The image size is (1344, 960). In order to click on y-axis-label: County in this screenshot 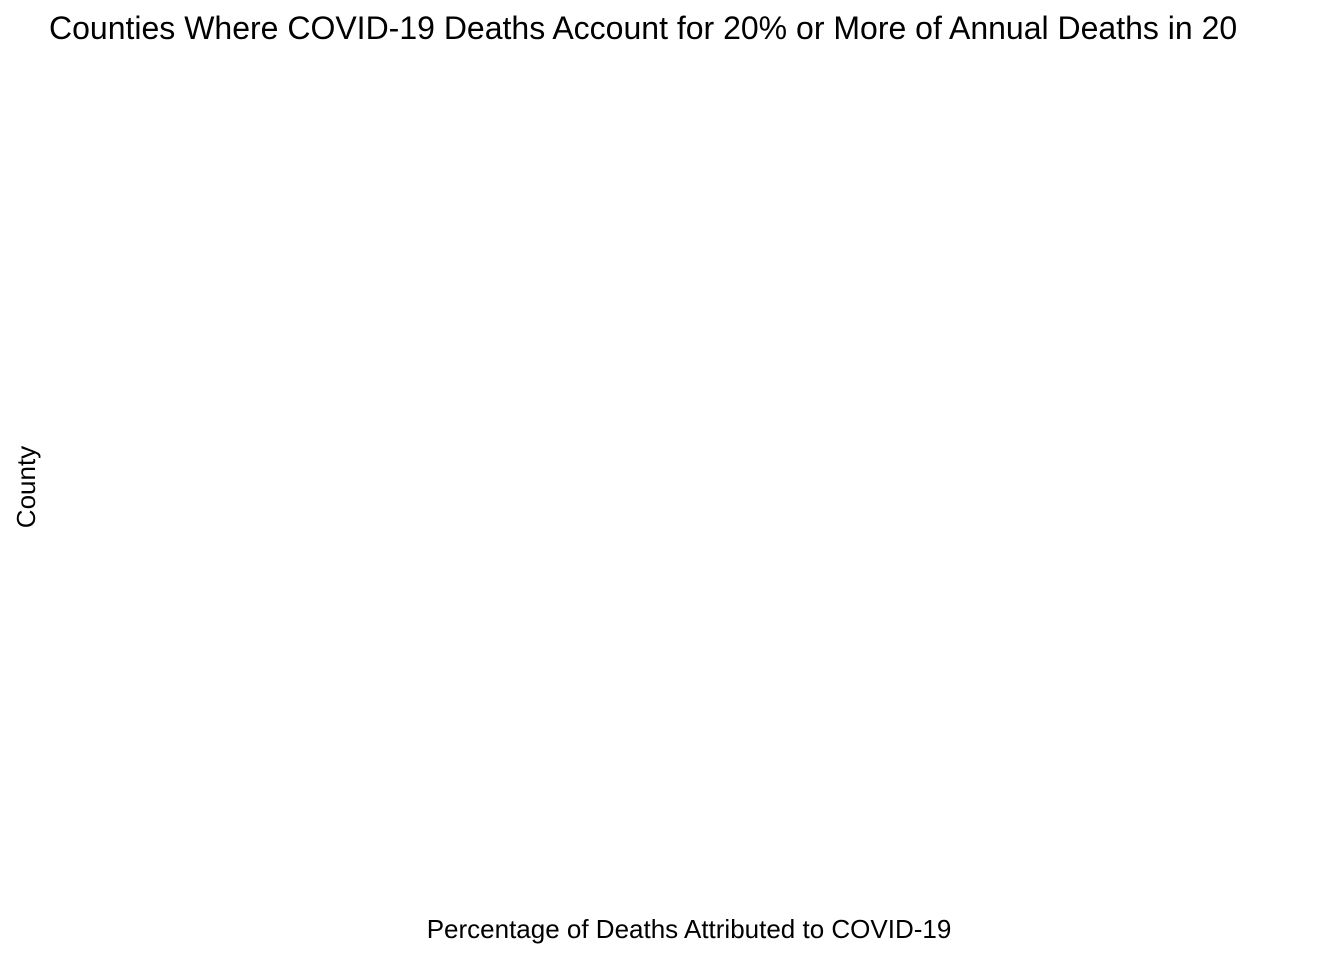, I will do `click(26, 487)`.